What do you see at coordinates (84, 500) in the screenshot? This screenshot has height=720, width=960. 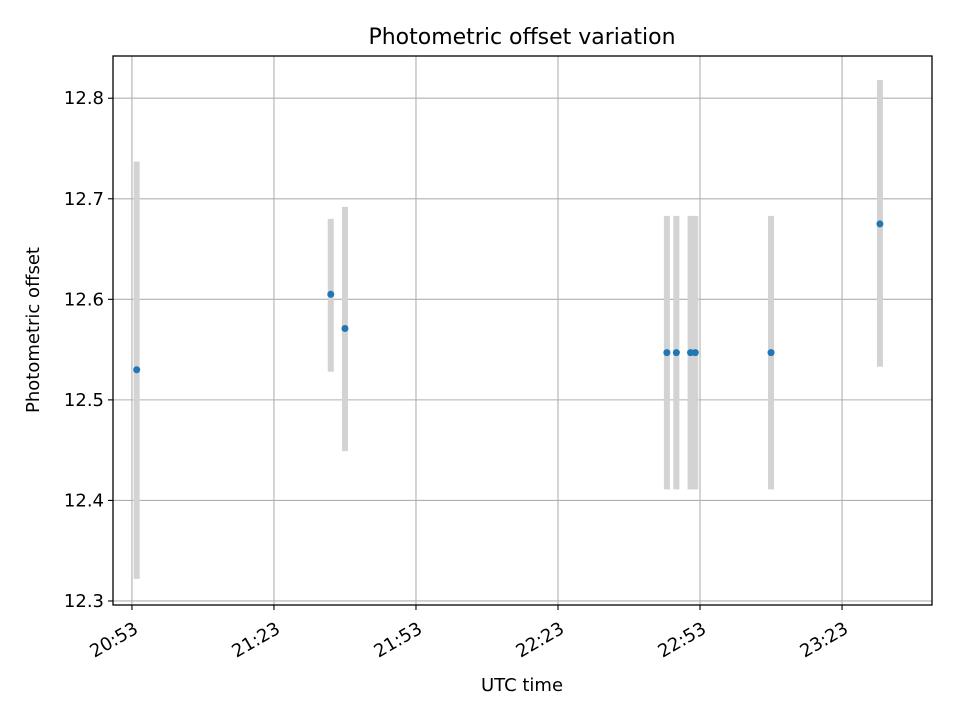 I see `y-tick-label: 12.4` at bounding box center [84, 500].